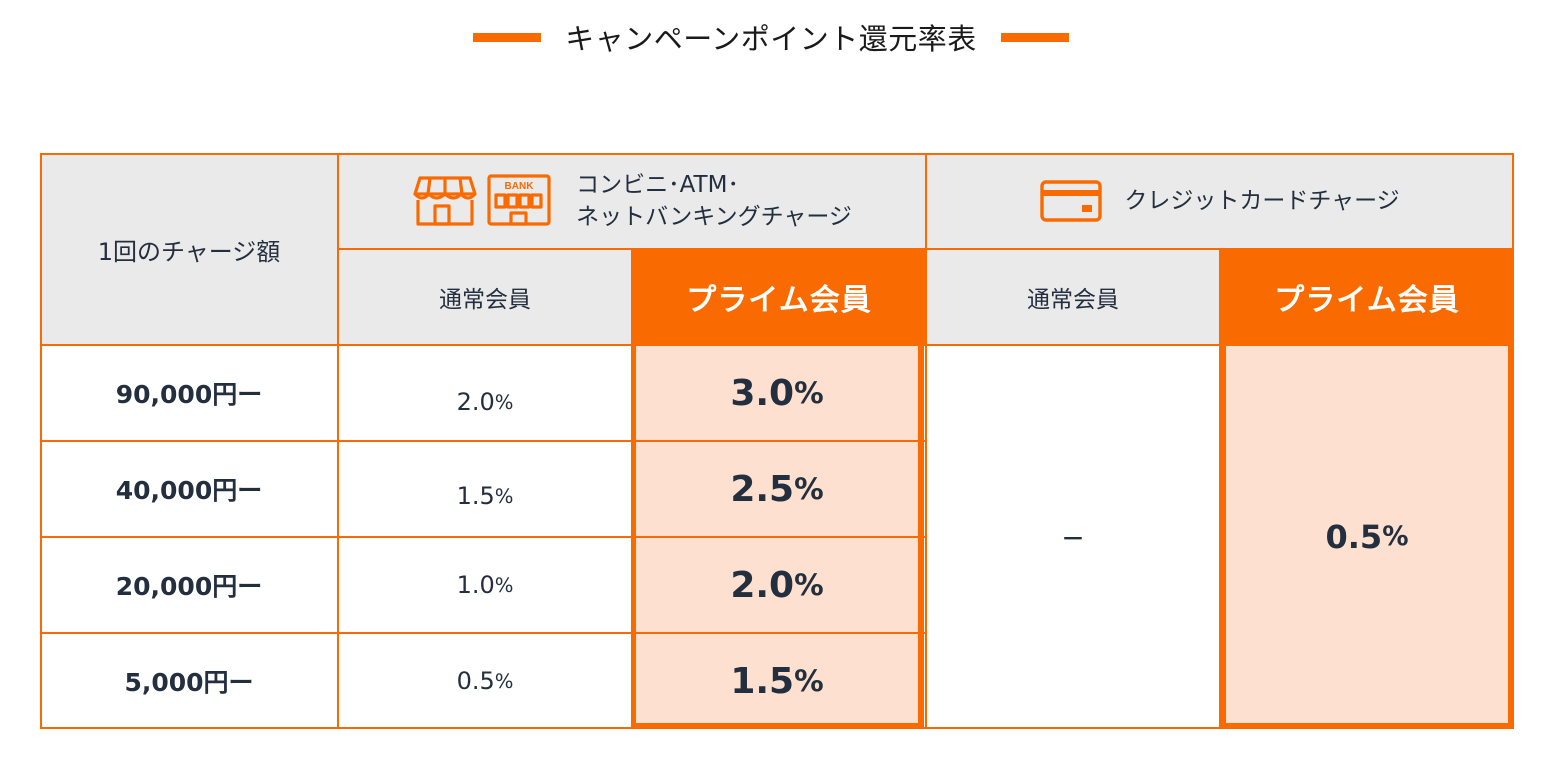 This screenshot has width=1542, height=772. I want to click on prime-store-border-bottom, so click(778, 726).